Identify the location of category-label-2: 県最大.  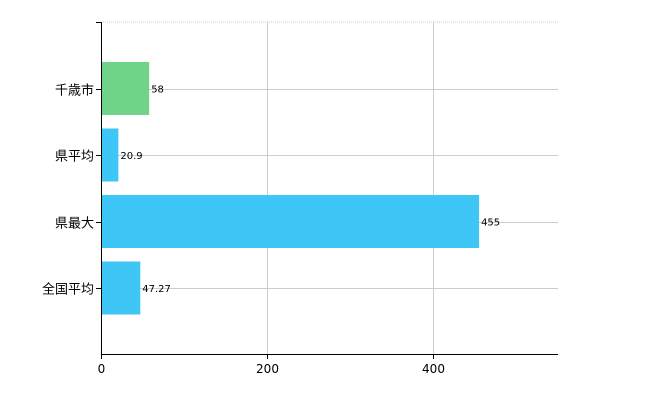
(74, 224).